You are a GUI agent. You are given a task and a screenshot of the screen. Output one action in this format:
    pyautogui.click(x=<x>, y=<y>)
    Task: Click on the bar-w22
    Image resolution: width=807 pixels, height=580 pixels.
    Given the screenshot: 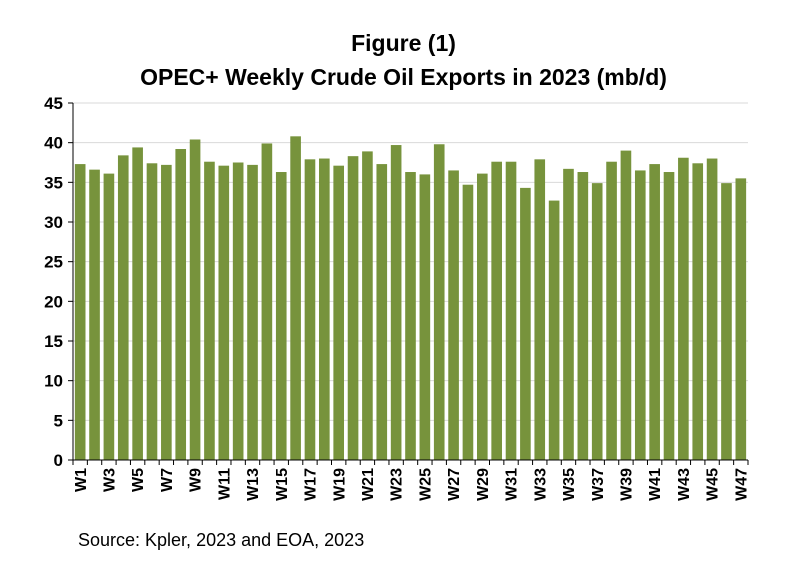 What is the action you would take?
    pyautogui.click(x=382, y=312)
    